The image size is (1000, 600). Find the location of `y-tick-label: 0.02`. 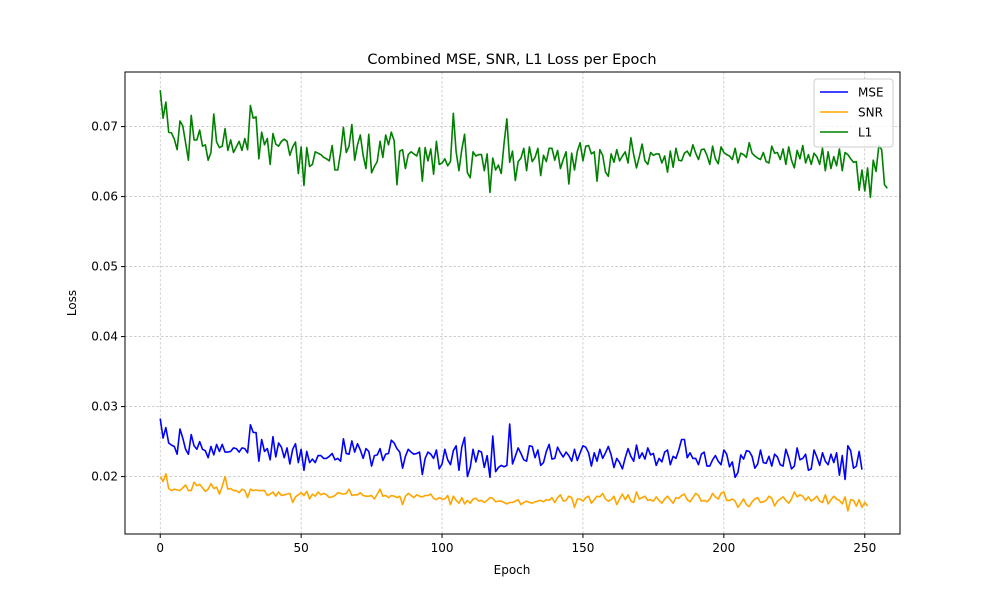

y-tick-label: 0.02 is located at coordinates (104, 477).